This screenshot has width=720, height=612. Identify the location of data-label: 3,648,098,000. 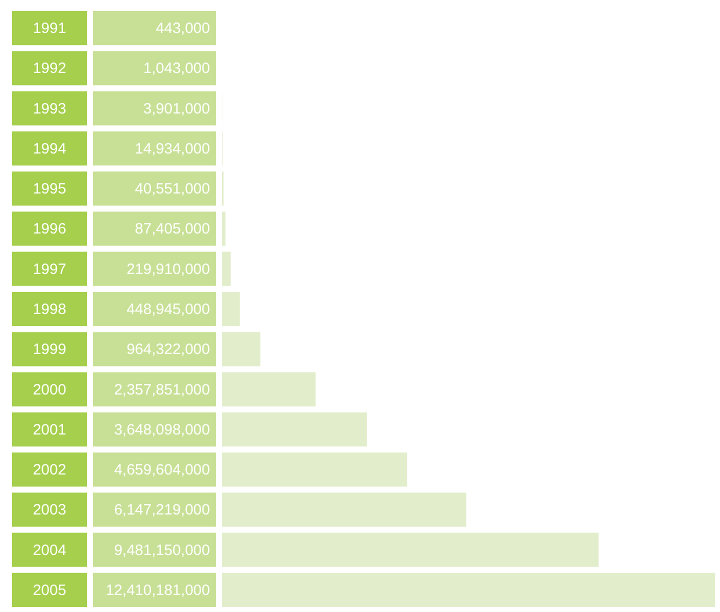
(162, 429).